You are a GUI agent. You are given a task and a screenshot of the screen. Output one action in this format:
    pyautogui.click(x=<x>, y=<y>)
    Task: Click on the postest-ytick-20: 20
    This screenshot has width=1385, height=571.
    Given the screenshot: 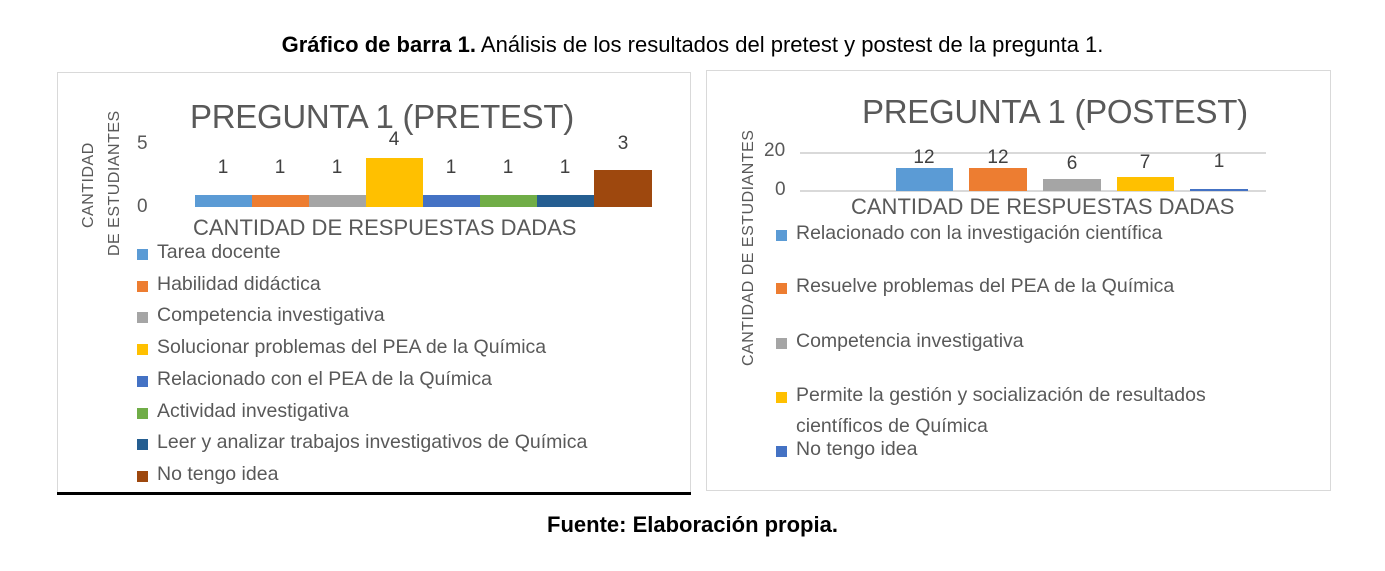 What is the action you would take?
    pyautogui.click(x=775, y=150)
    